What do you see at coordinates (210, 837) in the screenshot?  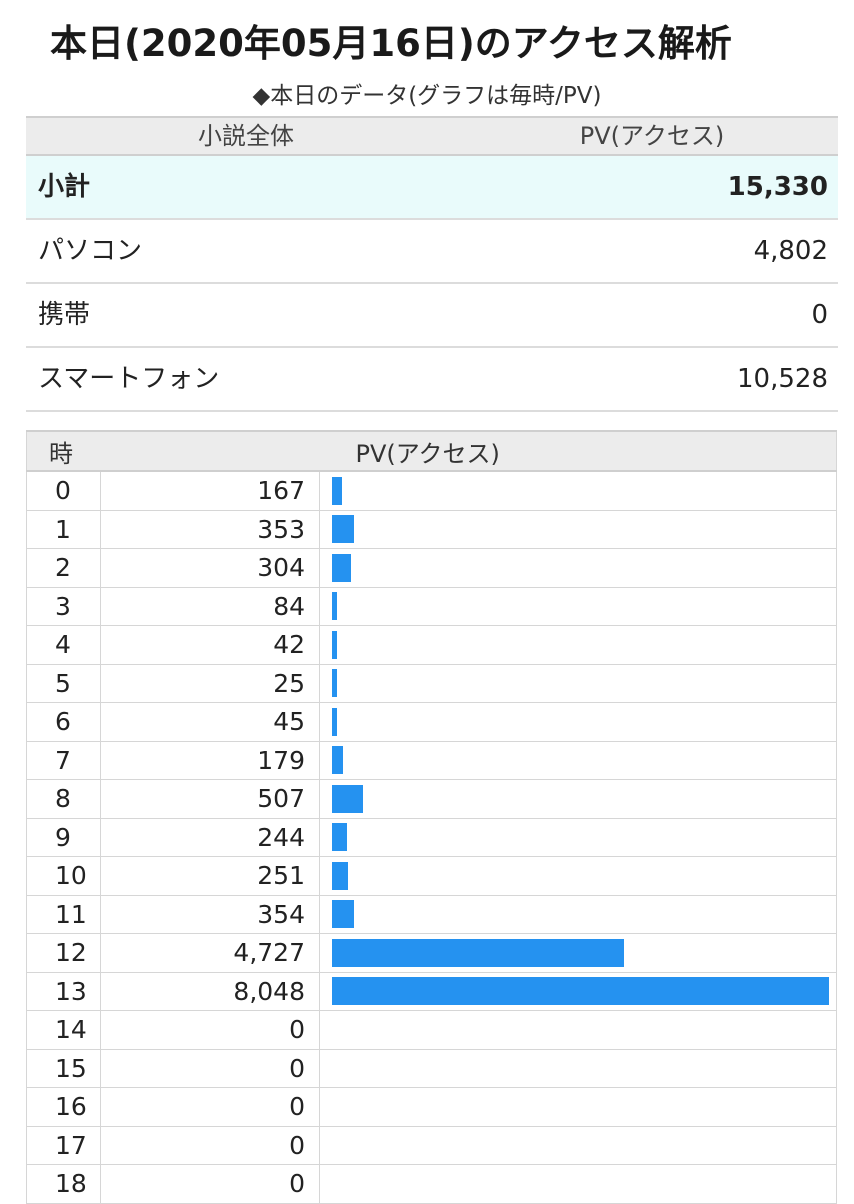 I see `pv-value-cell: 244` at bounding box center [210, 837].